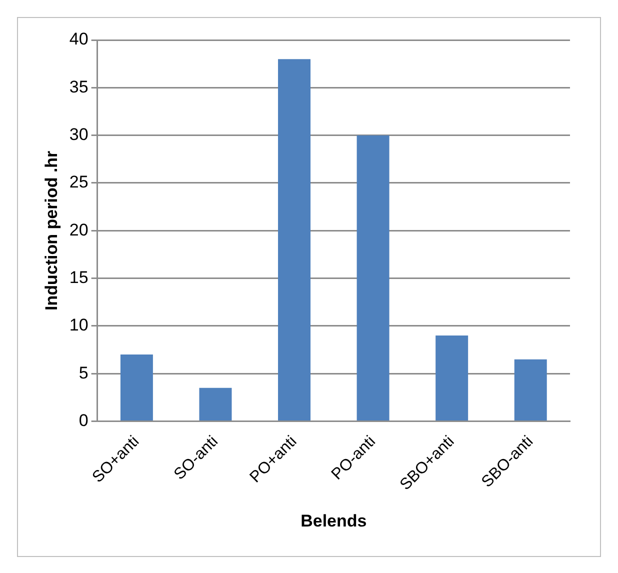 The image size is (618, 573). Describe the element at coordinates (83, 372) in the screenshot. I see `y-tick-label: 5` at that location.